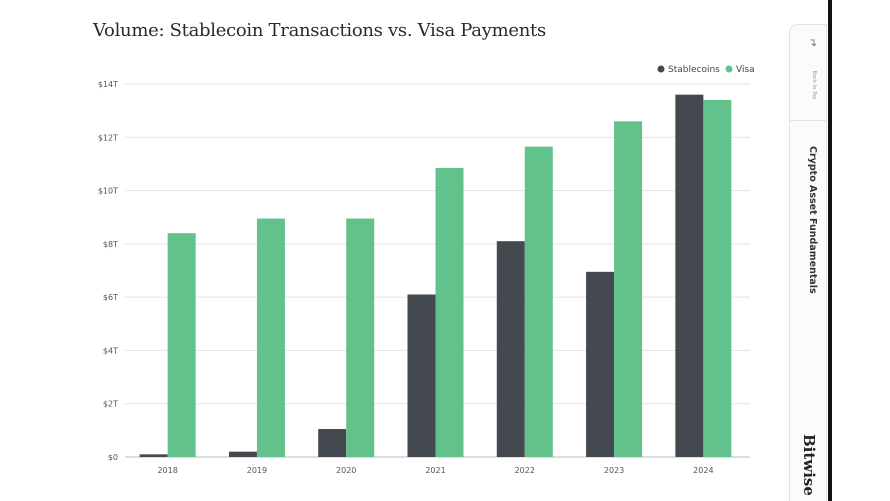  I want to click on bar-visa-2021, so click(449, 312).